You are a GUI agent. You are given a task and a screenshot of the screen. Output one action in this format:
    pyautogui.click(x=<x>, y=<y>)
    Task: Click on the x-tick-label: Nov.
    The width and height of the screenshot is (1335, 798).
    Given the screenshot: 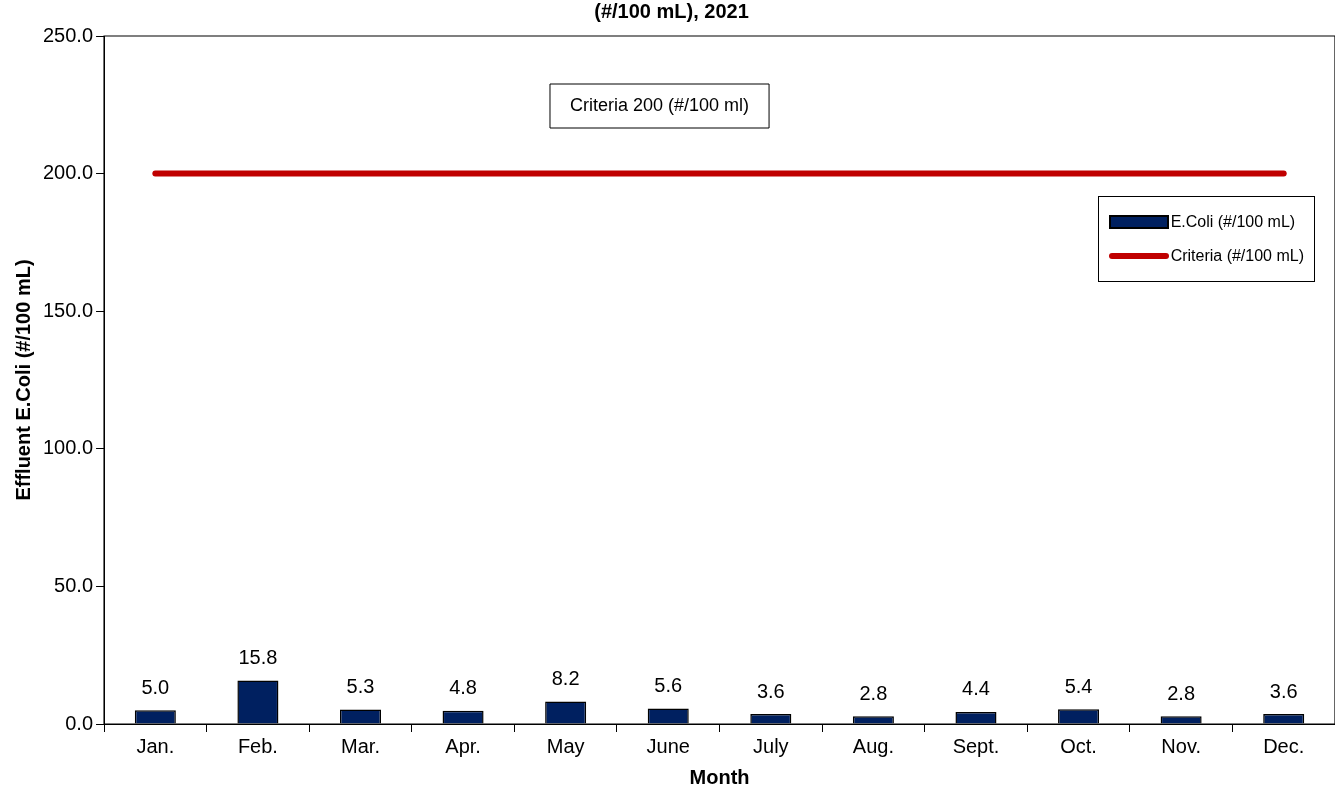 What is the action you would take?
    pyautogui.click(x=1181, y=745)
    